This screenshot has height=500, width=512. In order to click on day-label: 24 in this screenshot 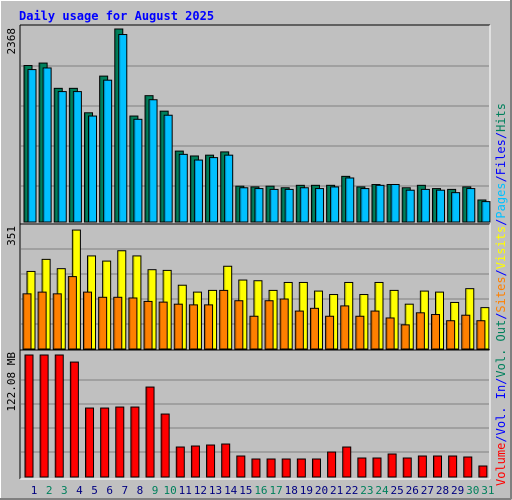, I will do `click(382, 490)`.